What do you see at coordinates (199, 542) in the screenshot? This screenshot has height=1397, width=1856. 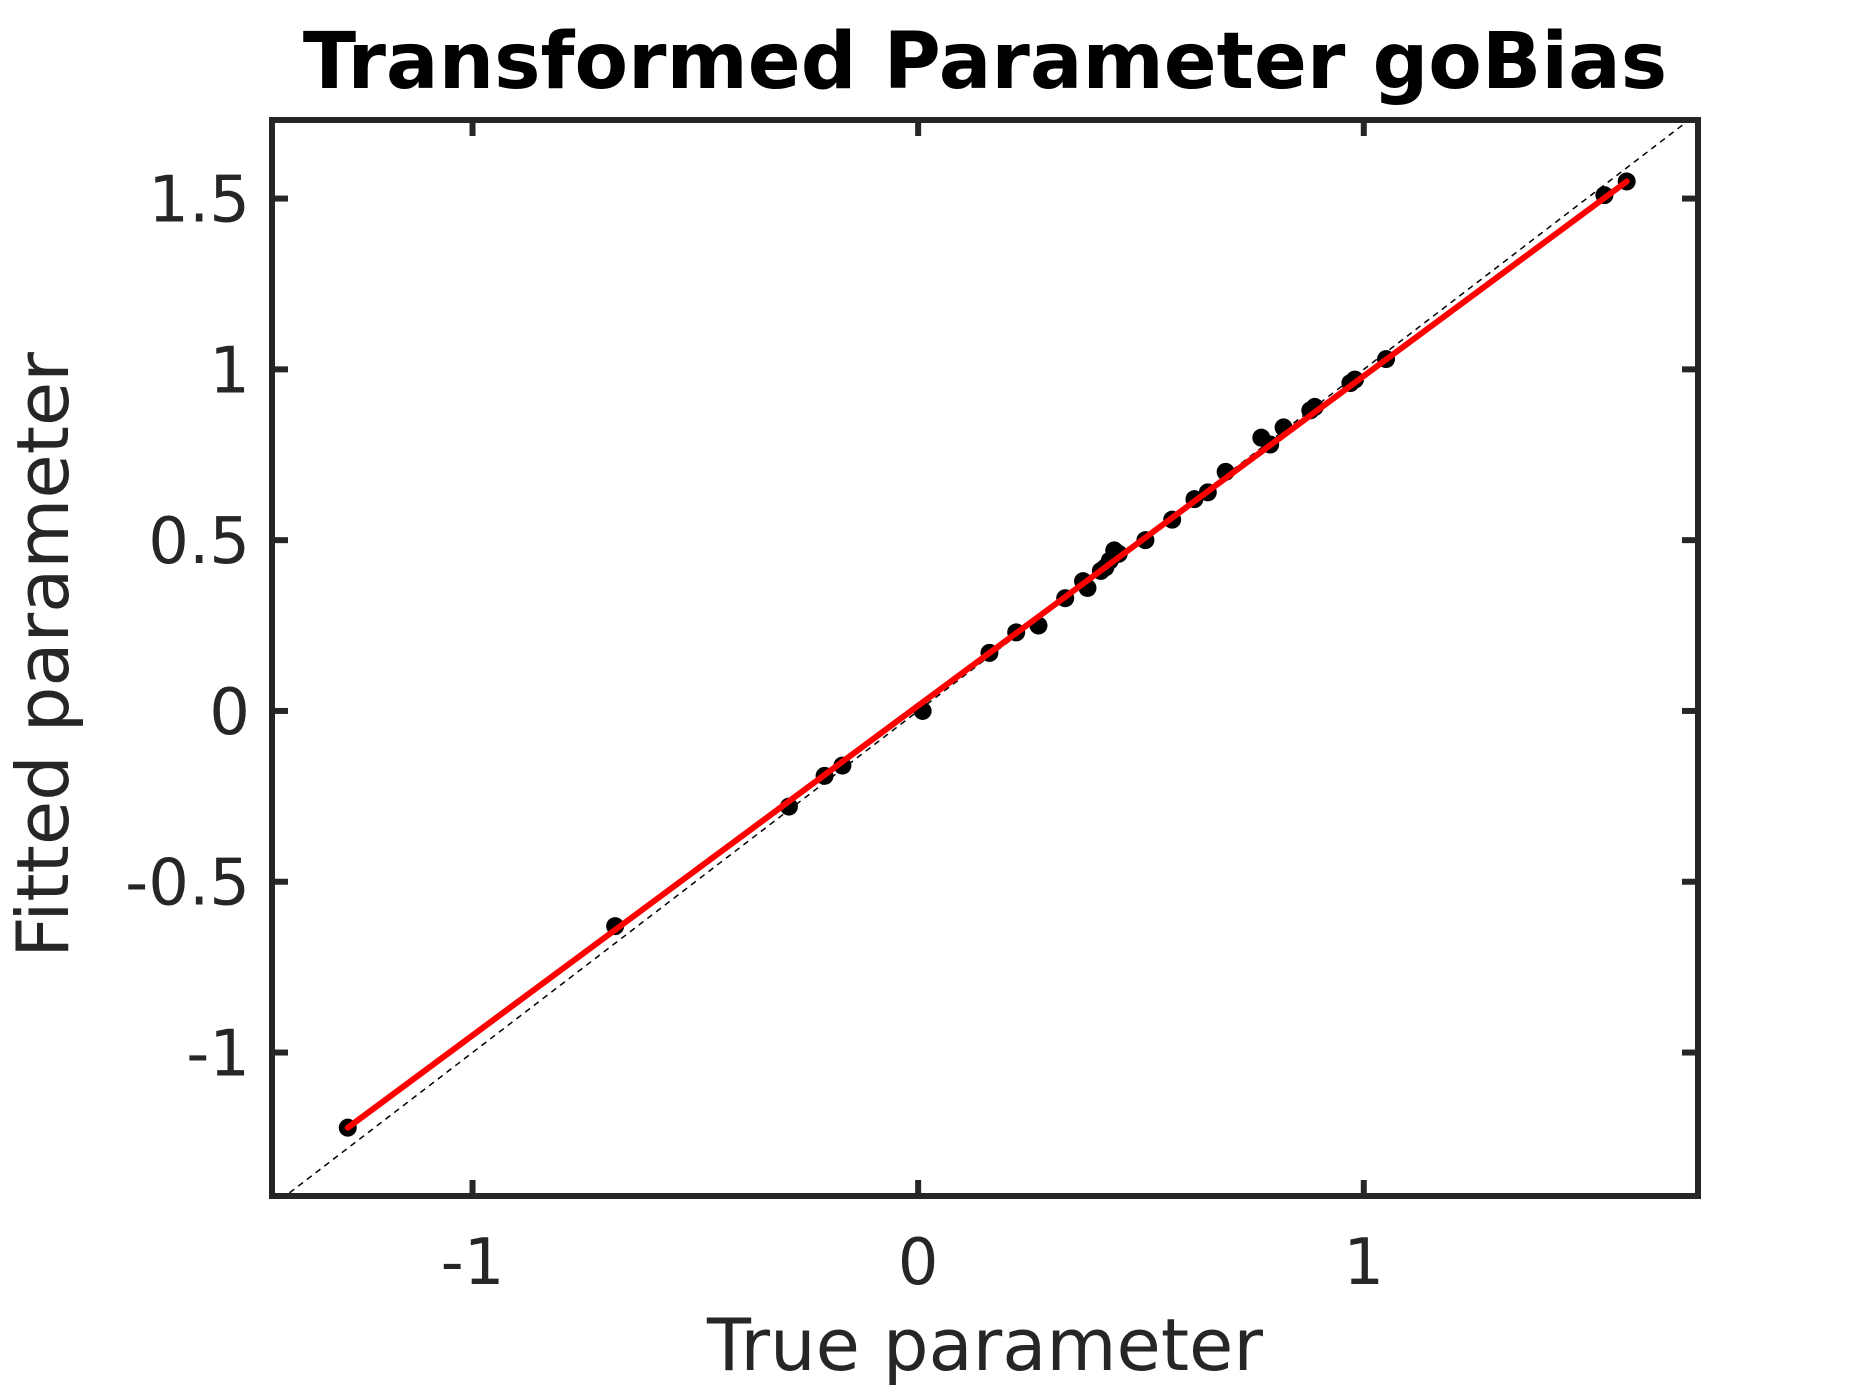 I see `y-tick-label: 0.5` at bounding box center [199, 542].